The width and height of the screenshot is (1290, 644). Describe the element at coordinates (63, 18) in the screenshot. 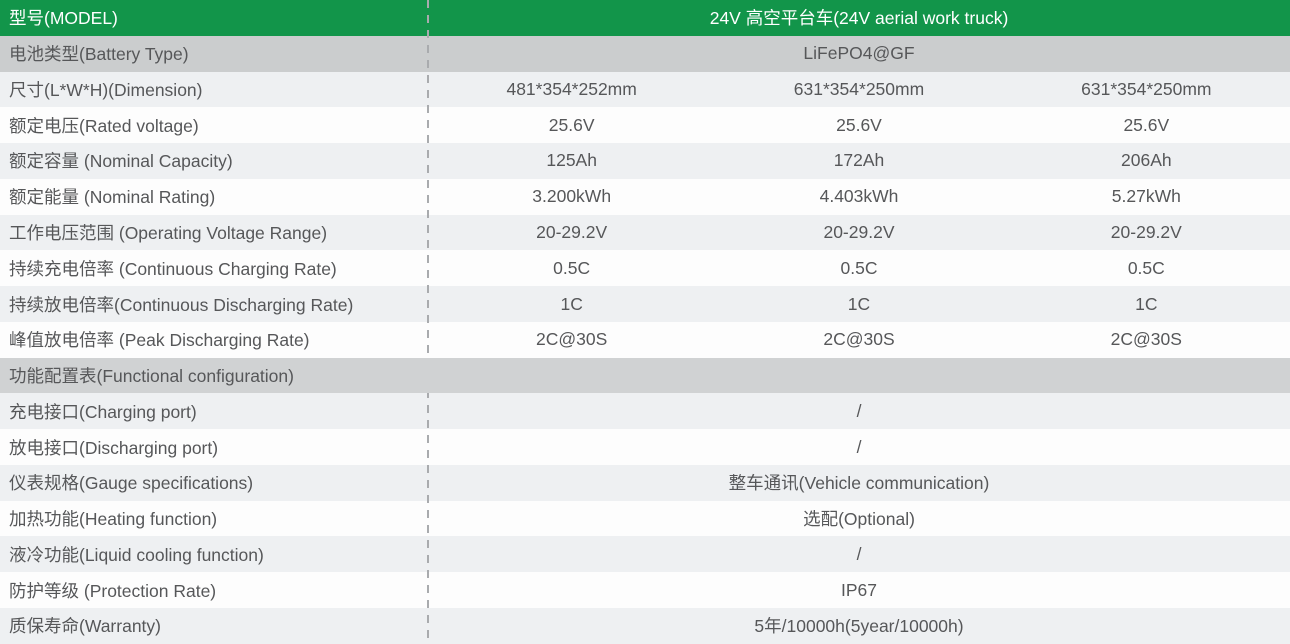

I see `model-header-label: 型号(MODEL)` at that location.